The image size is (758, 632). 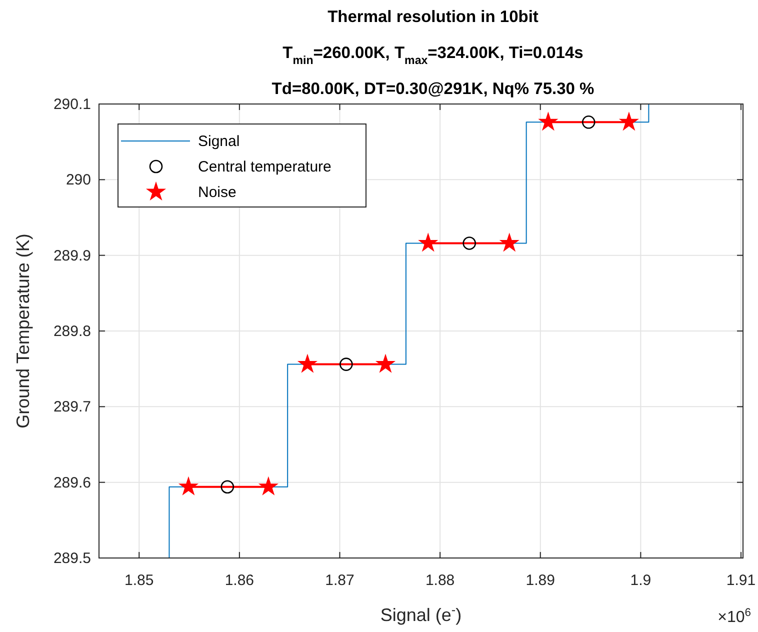 I want to click on x-tick-label: 1.85, so click(x=139, y=580).